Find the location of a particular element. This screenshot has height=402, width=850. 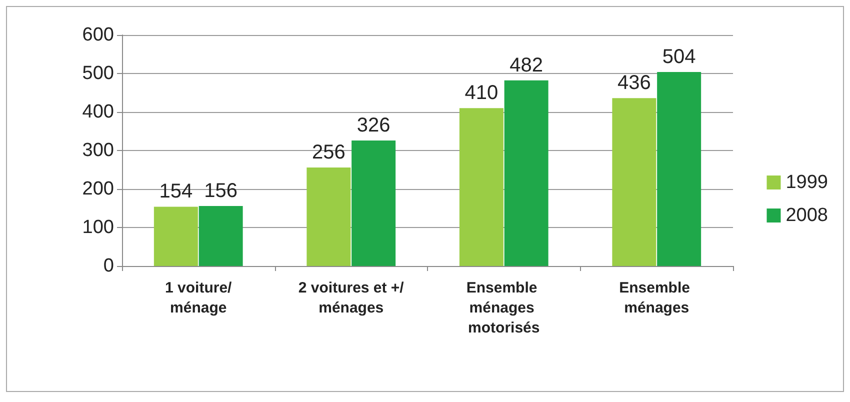

x-tick-label: Ensemble ménages motorisés is located at coordinates (504, 308).